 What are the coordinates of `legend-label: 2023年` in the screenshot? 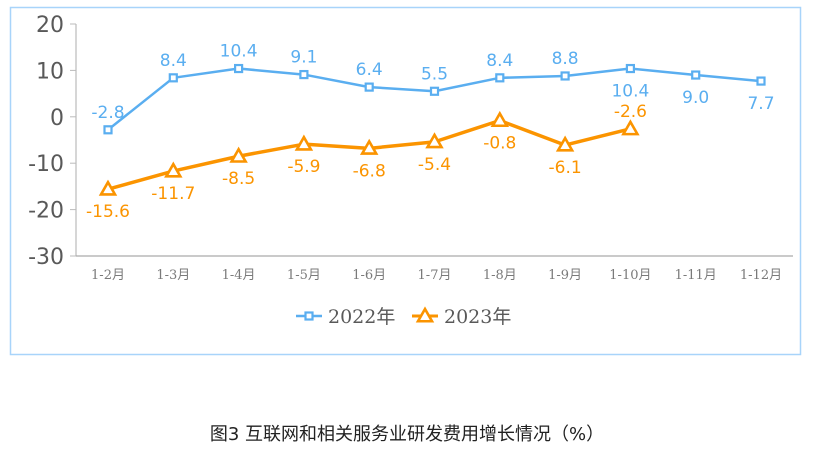 It's located at (477, 317).